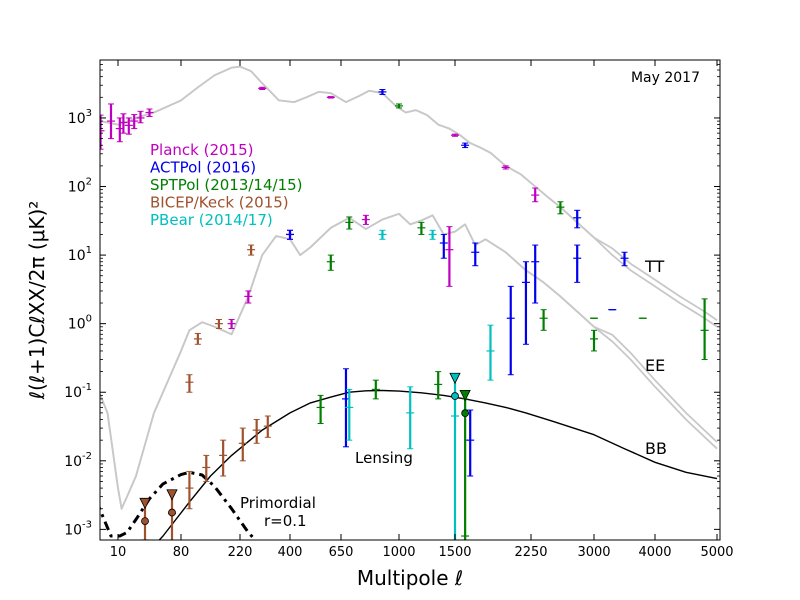 The height and width of the screenshot is (600, 800). I want to click on y-axis-title: ℓ(ℓ+1)CℓXX/2π (μK)², so click(37, 301).